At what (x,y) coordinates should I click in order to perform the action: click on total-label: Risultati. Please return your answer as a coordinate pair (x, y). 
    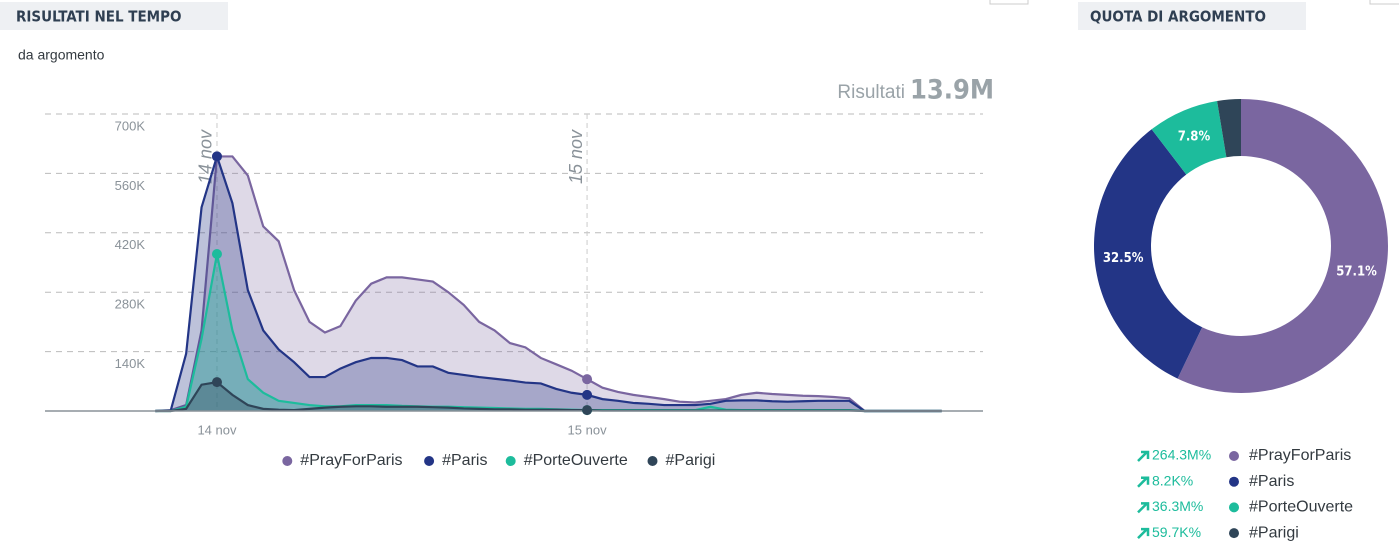
    Looking at the image, I should click on (871, 92).